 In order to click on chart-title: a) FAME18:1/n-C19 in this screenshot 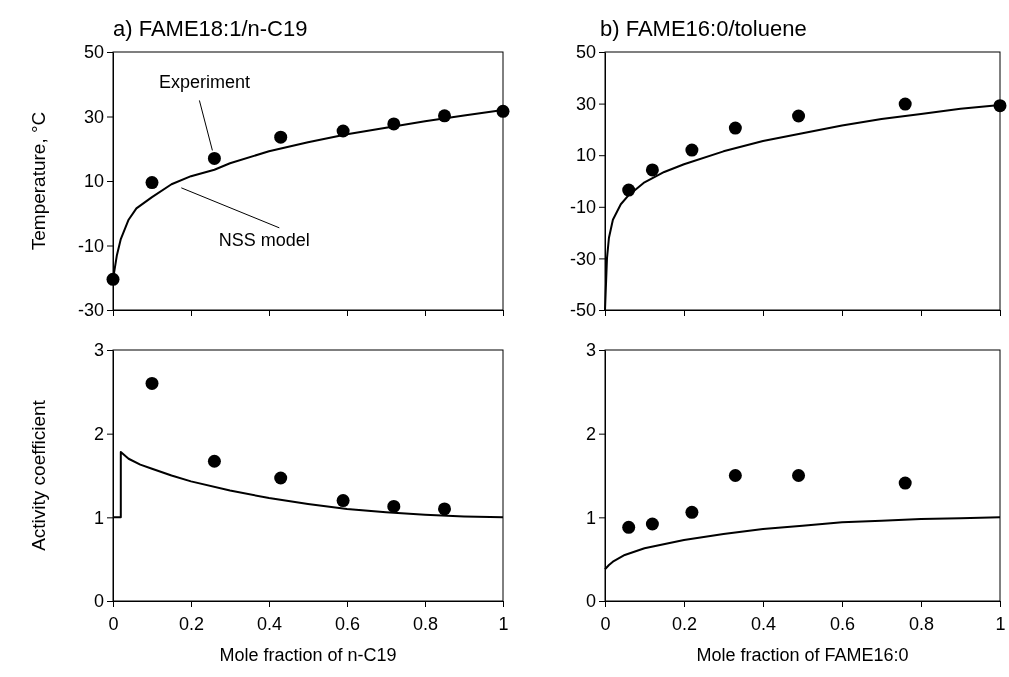, I will do `click(210, 28)`.